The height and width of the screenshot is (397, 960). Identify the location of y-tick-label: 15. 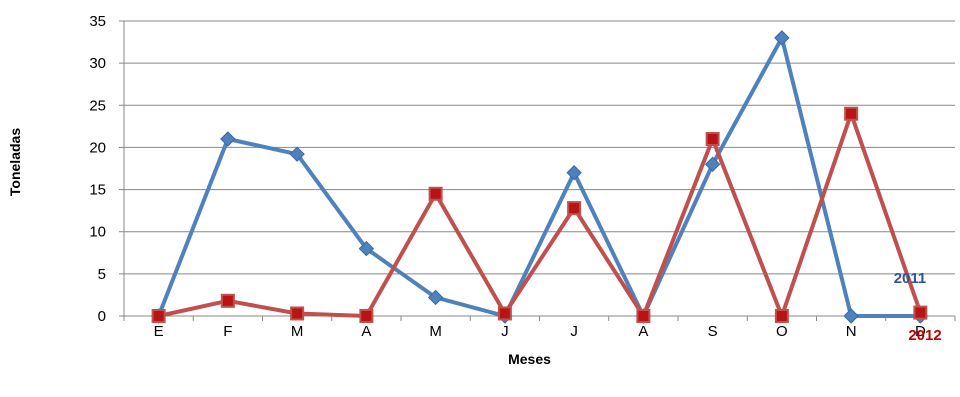
(97, 190).